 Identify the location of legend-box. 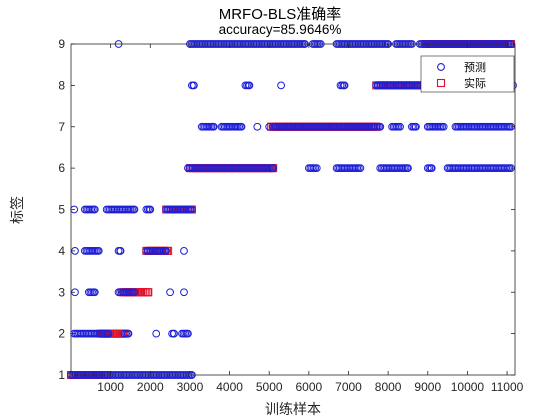
(467, 74).